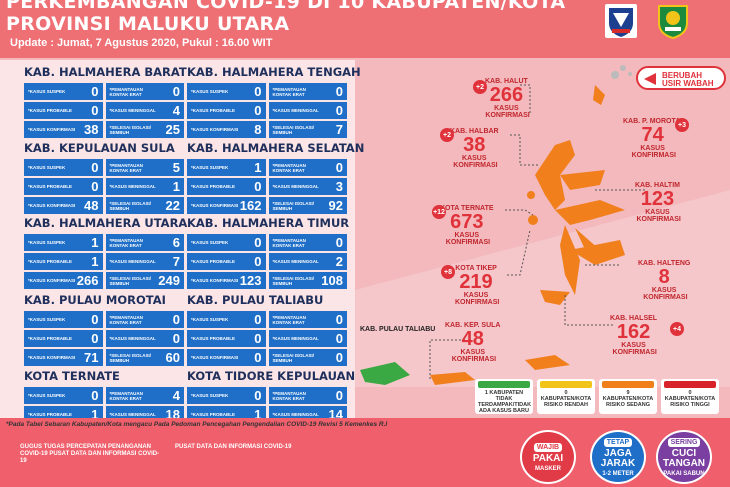  What do you see at coordinates (653, 121) in the screenshot?
I see `callout-name: KAB. P. MOROTAI` at bounding box center [653, 121].